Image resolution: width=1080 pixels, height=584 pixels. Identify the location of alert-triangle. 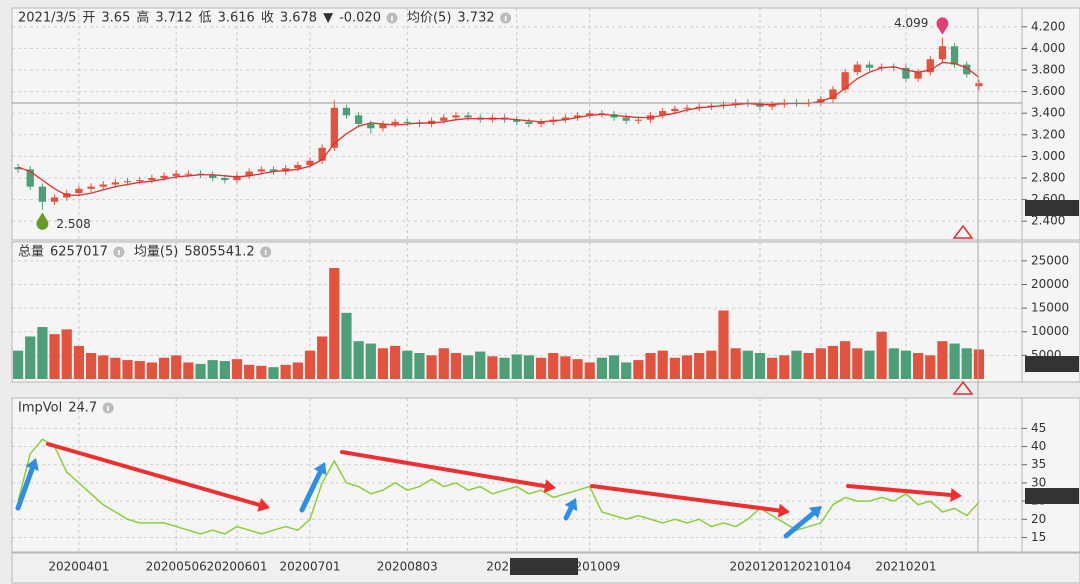
(963, 387).